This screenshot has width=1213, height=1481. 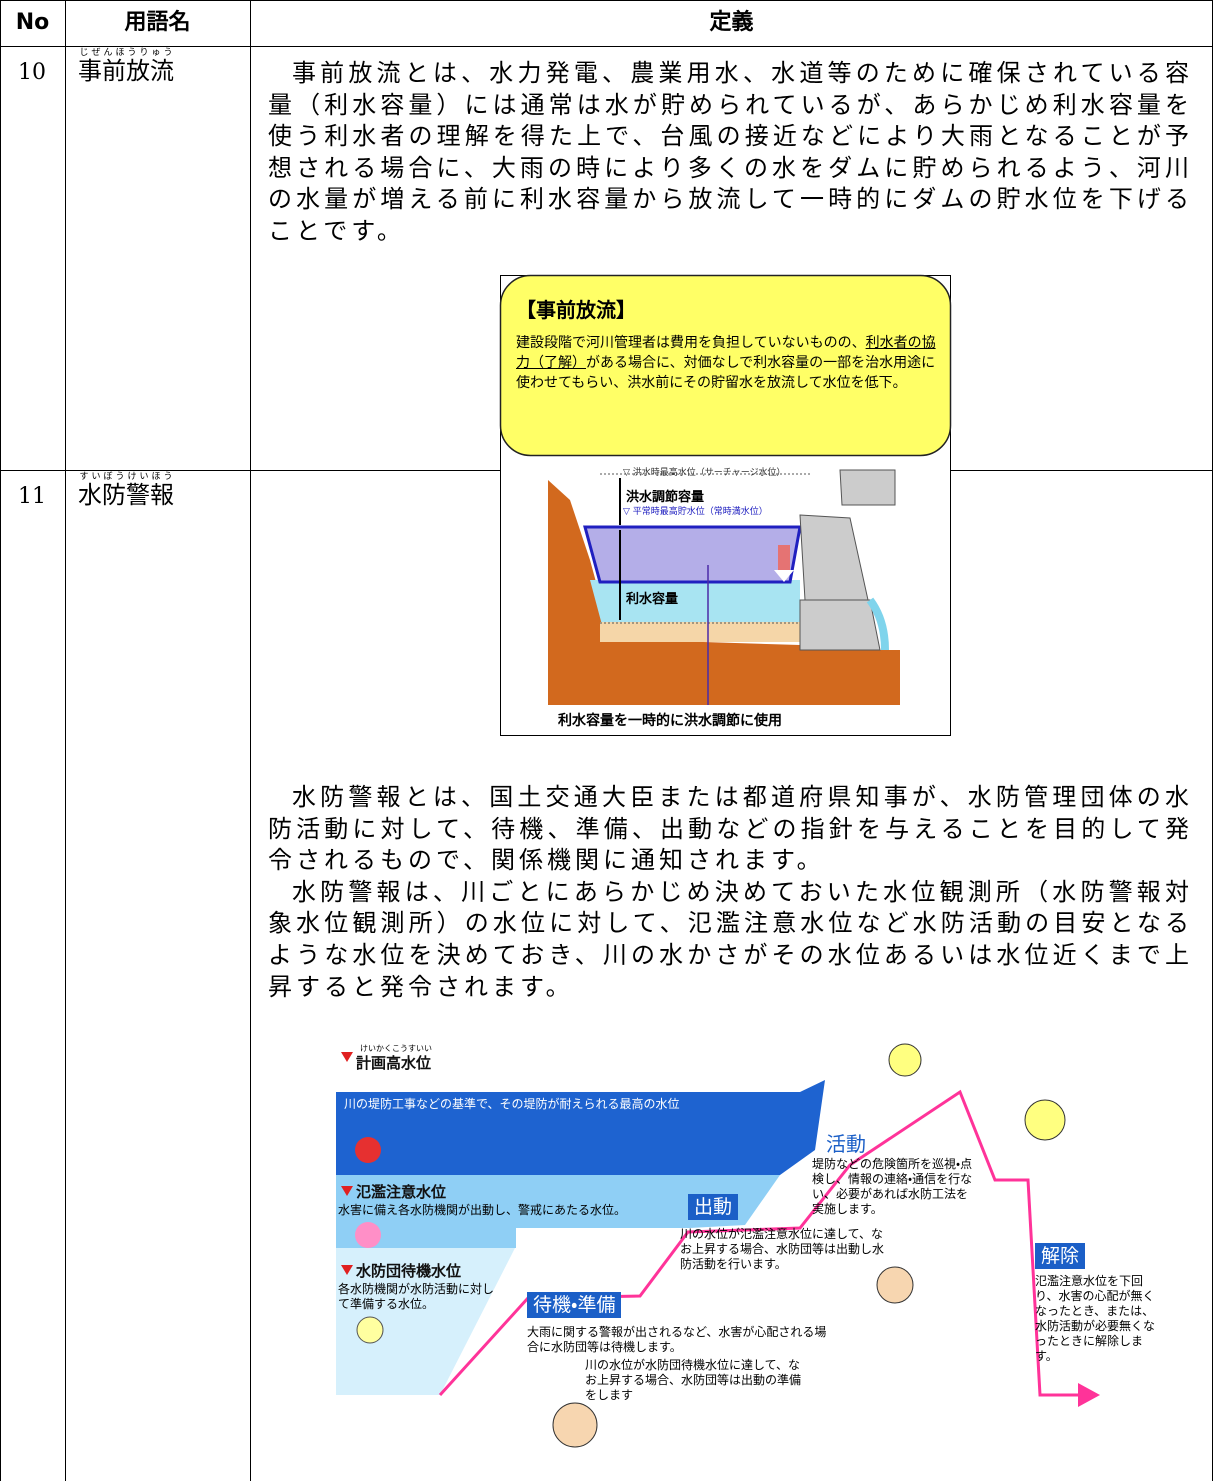 I want to click on stage-name: 解除, so click(x=1060, y=1256).